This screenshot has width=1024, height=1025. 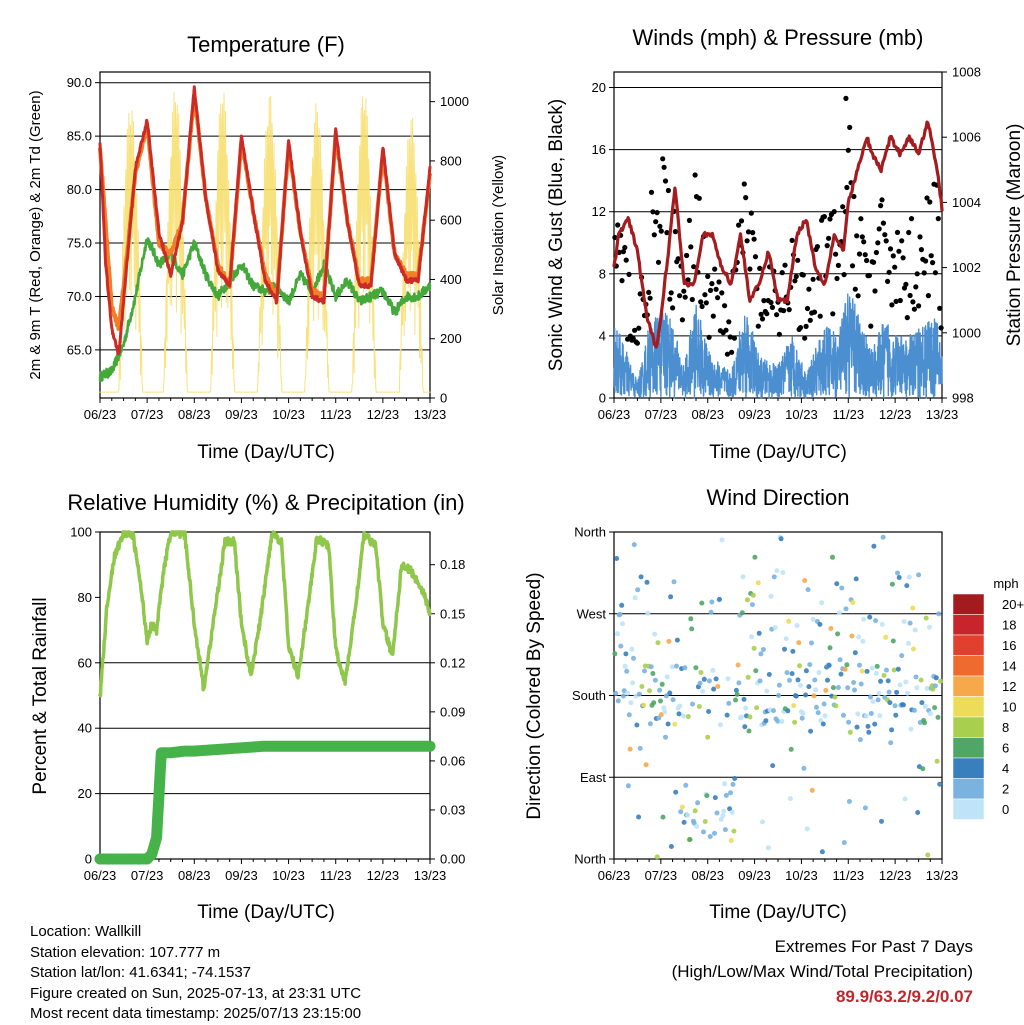 What do you see at coordinates (778, 346) in the screenshot?
I see `winds-sonic-series` at bounding box center [778, 346].